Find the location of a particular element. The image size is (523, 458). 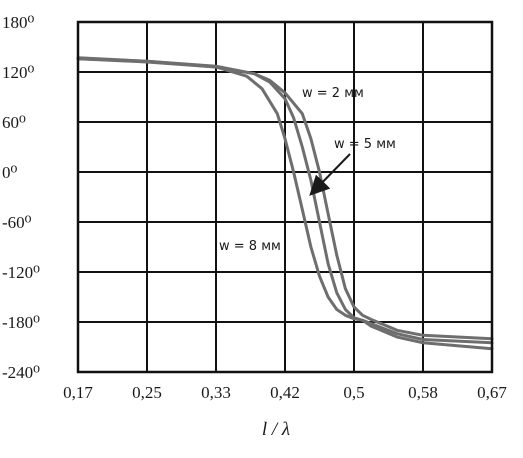

x-tick-label: 0,33 is located at coordinates (216, 392).